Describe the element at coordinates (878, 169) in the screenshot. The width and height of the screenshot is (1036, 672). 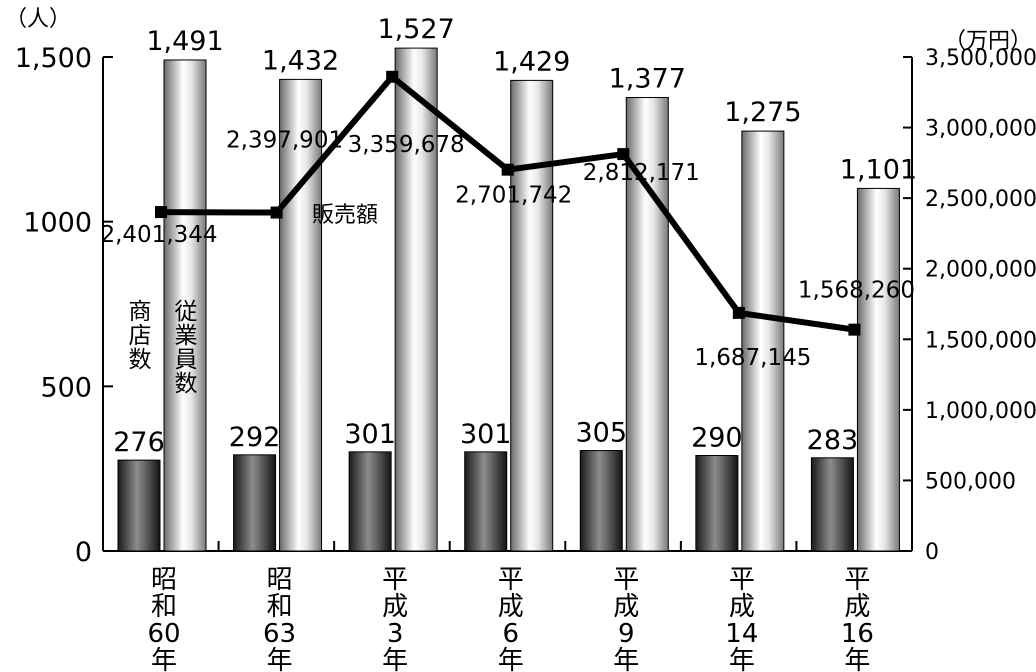
I see `employee-value-label: 1,101` at that location.